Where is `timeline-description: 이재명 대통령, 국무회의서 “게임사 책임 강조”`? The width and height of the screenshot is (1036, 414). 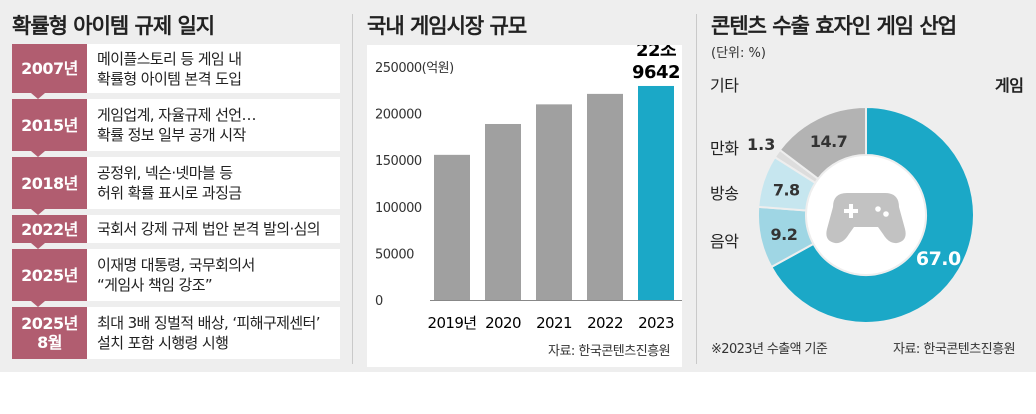 timeline-description: 이재명 대통령, 국무회의서 “게임사 책임 강조” is located at coordinates (213, 275).